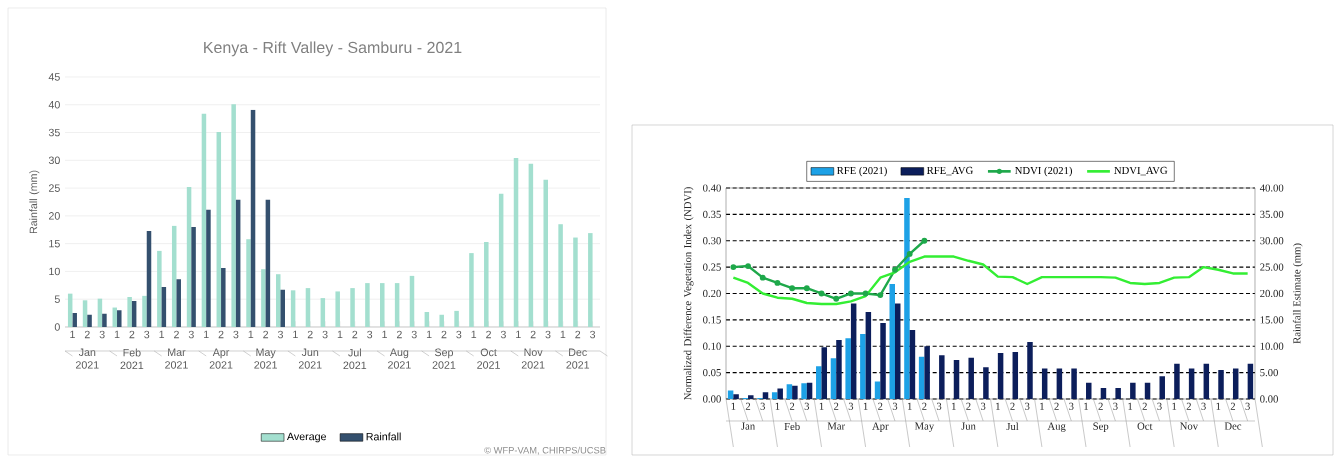  Describe the element at coordinates (1233, 426) in the screenshot. I see `text: Dec` at that location.